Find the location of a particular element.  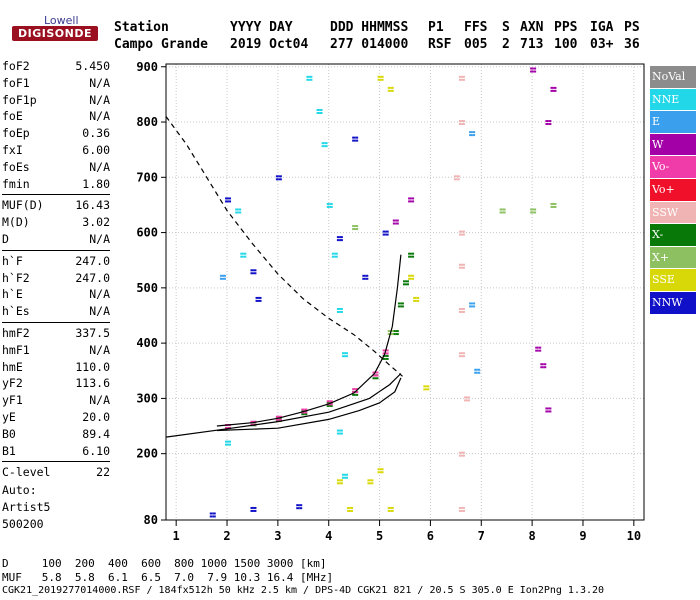

param-row: yF1 N/A is located at coordinates (56, 400).